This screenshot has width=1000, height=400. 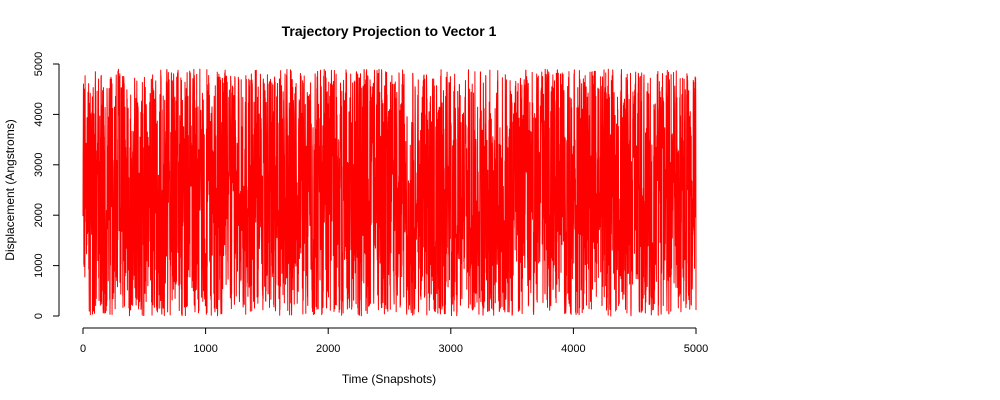 What do you see at coordinates (573, 349) in the screenshot?
I see `x-tick-label: 4000` at bounding box center [573, 349].